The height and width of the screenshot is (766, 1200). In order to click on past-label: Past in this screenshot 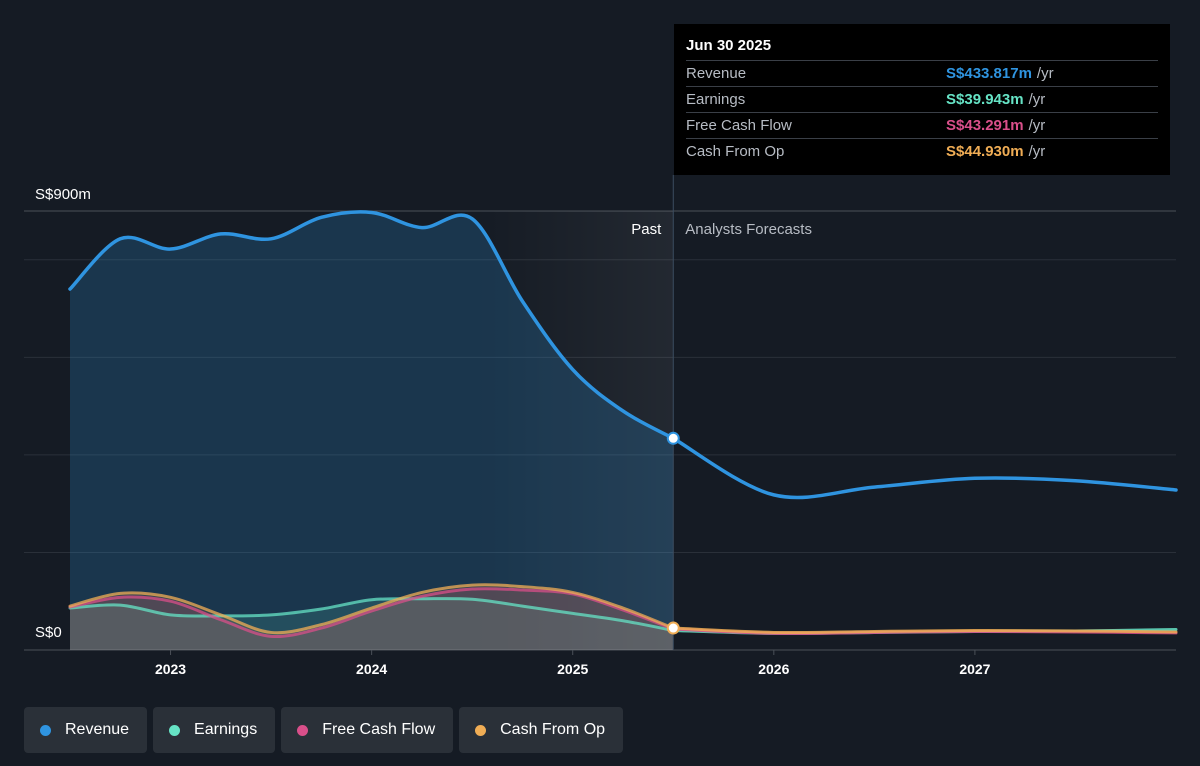, I will do `click(646, 229)`.